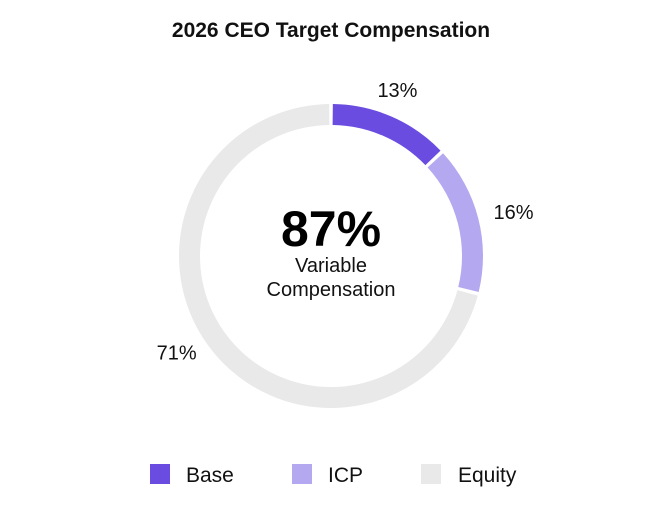 Image resolution: width=662 pixels, height=518 pixels. I want to click on center-value: 87%, so click(331, 229).